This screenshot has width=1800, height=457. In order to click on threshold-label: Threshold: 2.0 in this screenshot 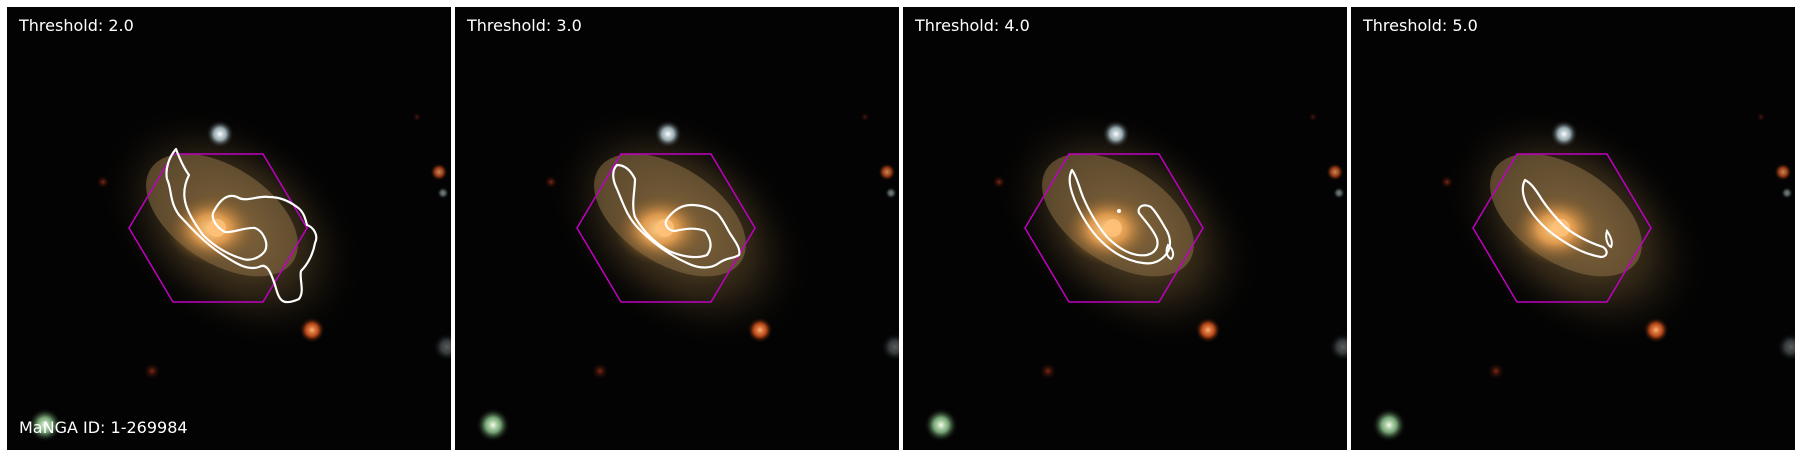, I will do `click(76, 25)`.